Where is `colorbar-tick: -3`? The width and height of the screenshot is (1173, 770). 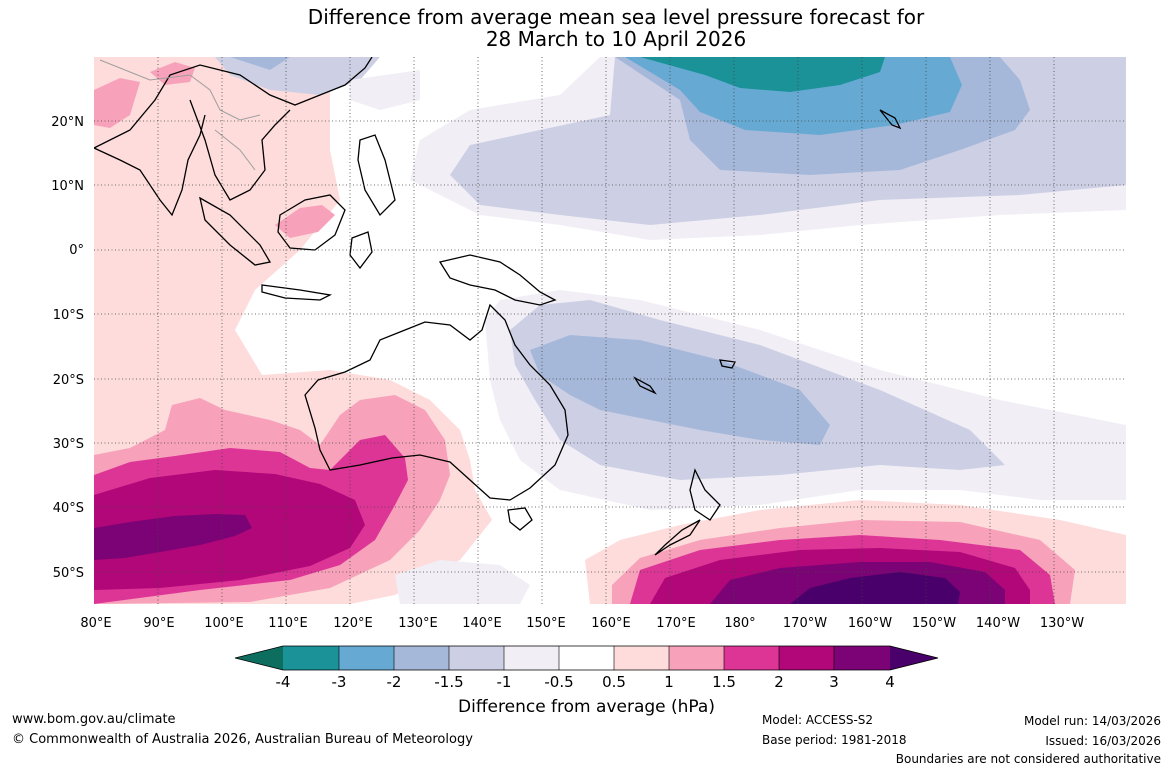 colorbar-tick: -3 is located at coordinates (339, 682).